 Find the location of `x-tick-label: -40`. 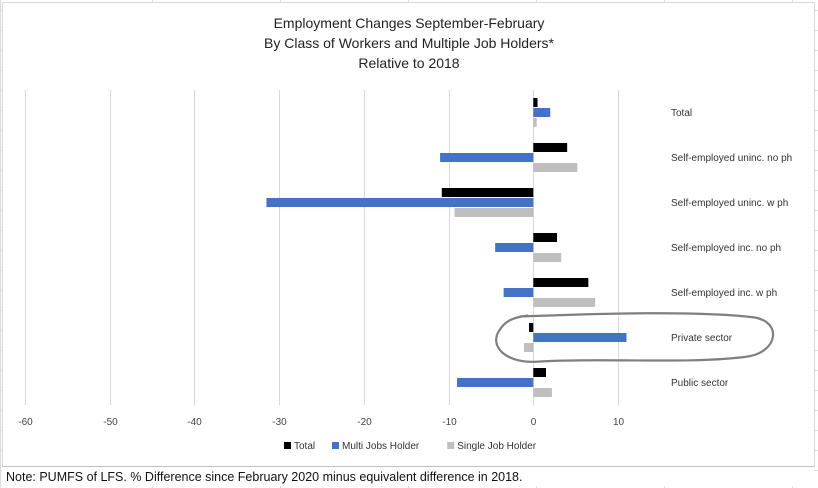

x-tick-label: -40 is located at coordinates (194, 422).